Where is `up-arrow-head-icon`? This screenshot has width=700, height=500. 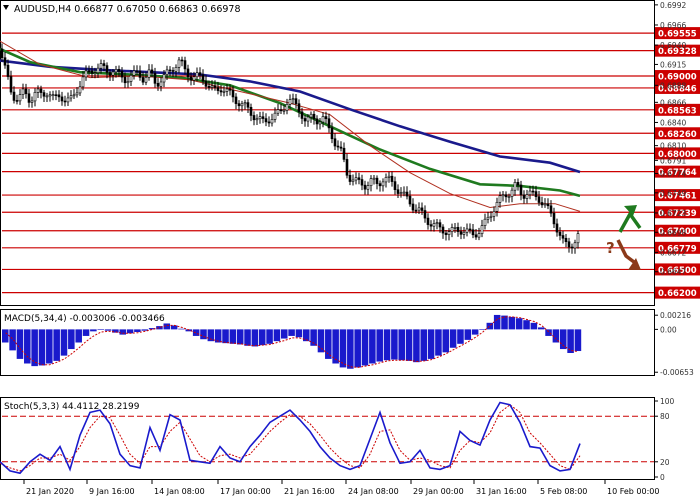 up-arrow-head-icon is located at coordinates (630, 210).